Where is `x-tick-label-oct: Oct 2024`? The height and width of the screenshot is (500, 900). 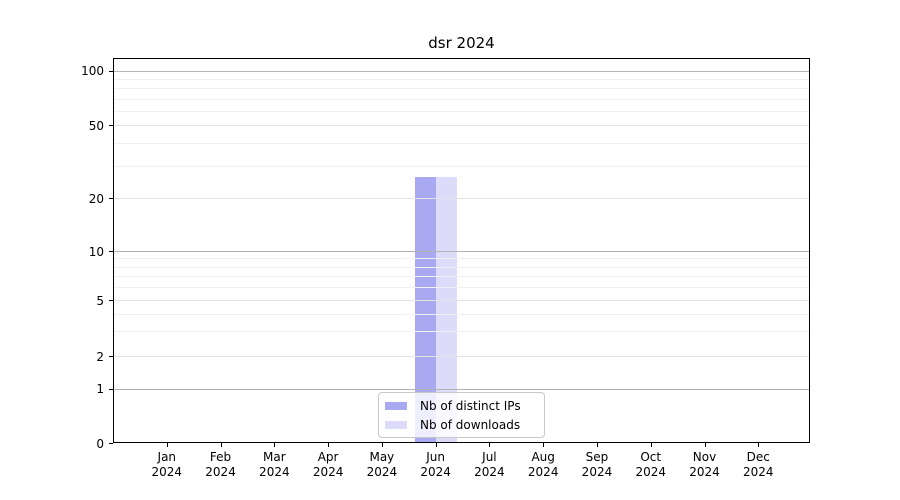 x-tick-label-oct: Oct 2024 is located at coordinates (650, 465).